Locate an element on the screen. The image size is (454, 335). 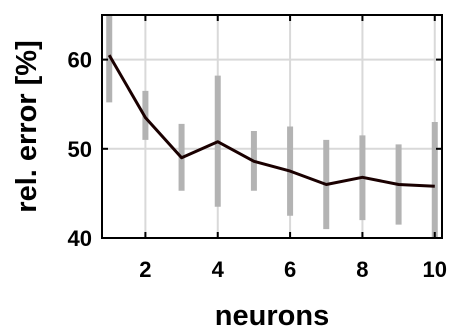
x-axis-label: neurons is located at coordinates (272, 316).